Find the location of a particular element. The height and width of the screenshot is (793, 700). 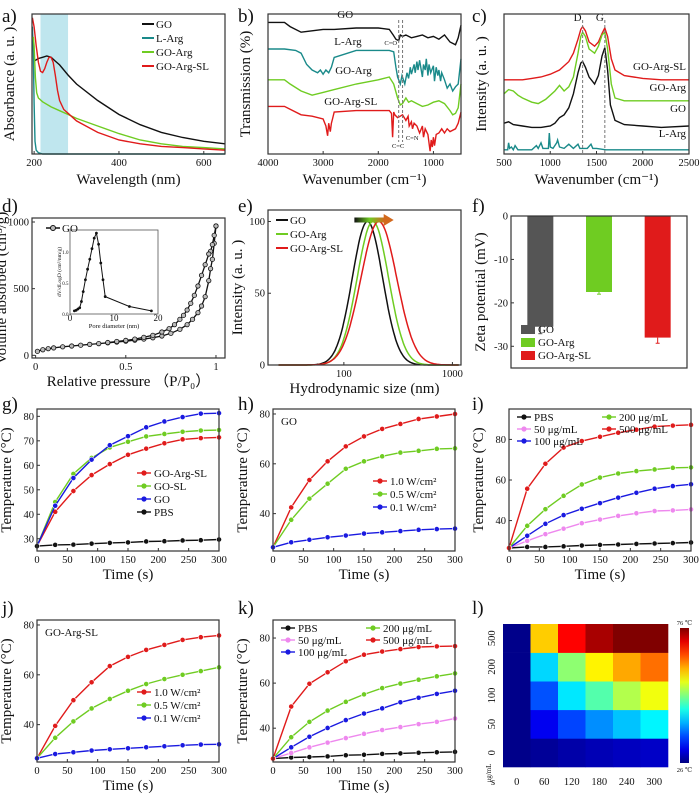

inset-y-tick: 0.0 is located at coordinates (65, 315).